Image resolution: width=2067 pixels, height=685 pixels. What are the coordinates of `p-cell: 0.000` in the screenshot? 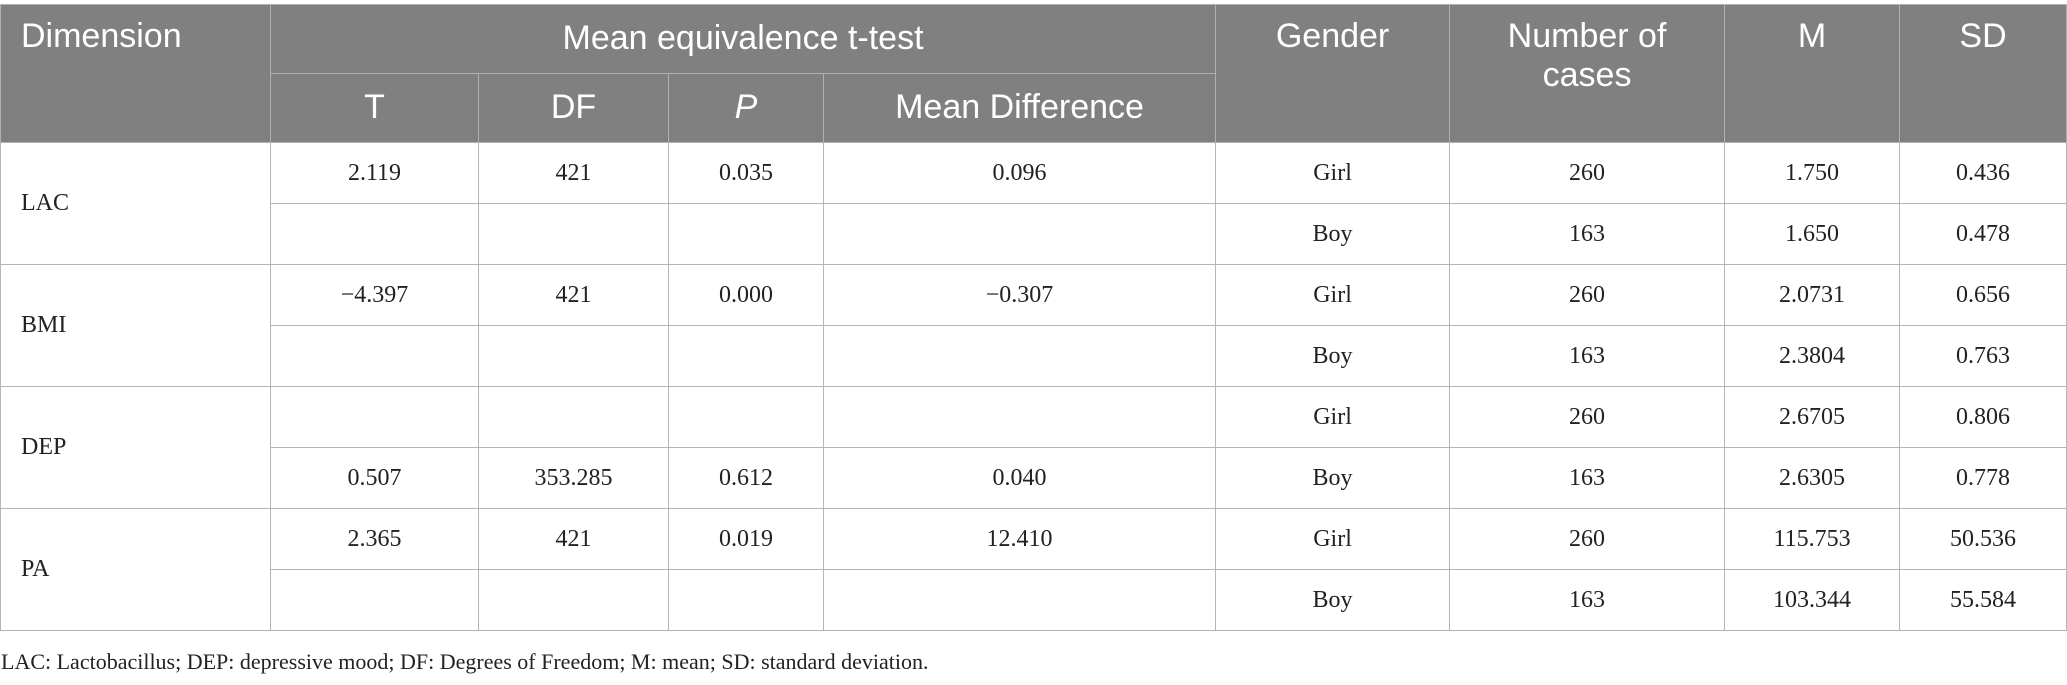 It's located at (746, 295).